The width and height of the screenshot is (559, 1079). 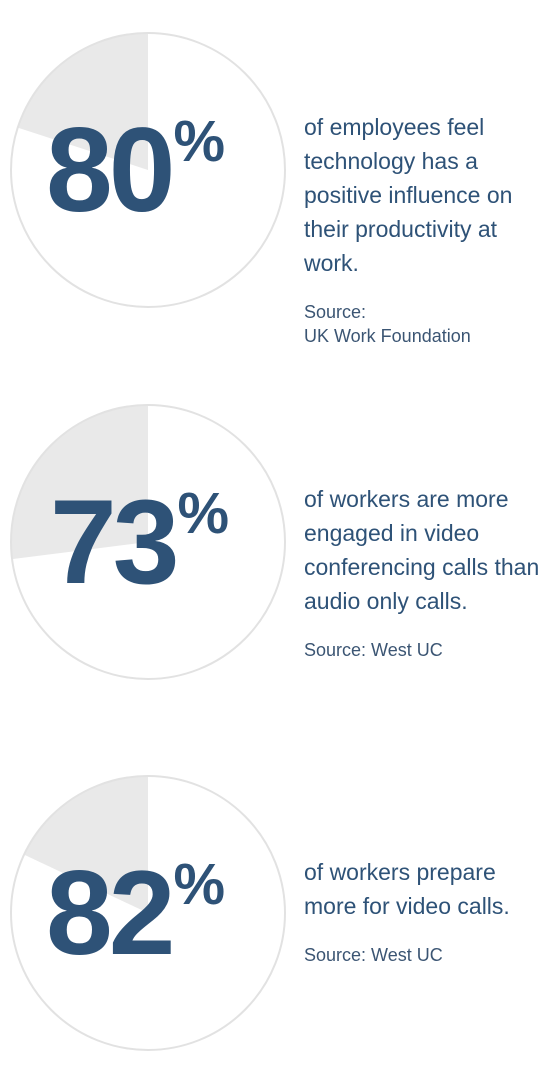 I want to click on source-line: Source:, so click(x=335, y=312).